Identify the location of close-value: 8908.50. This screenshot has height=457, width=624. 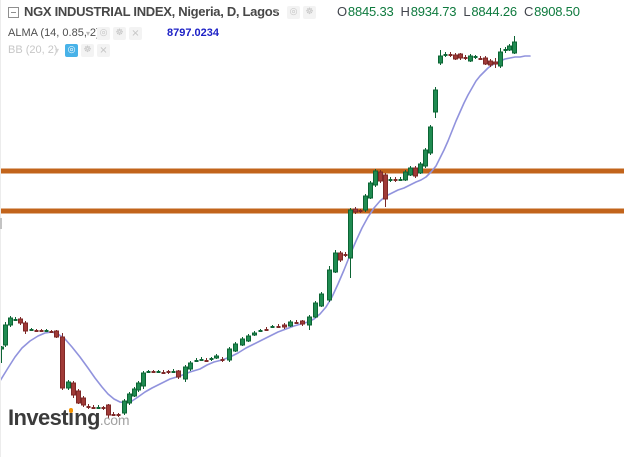
(557, 11).